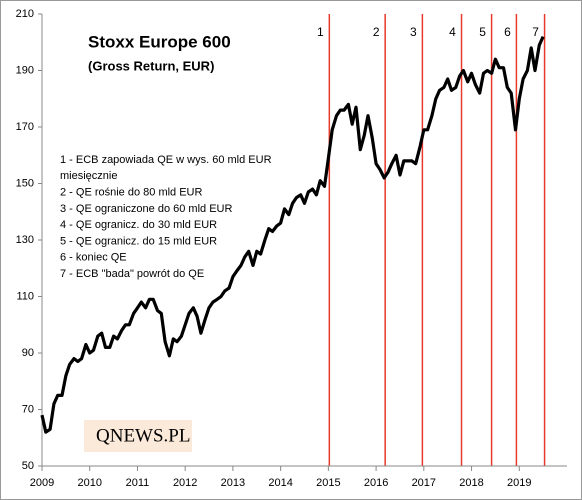 The image size is (582, 500). What do you see at coordinates (482, 32) in the screenshot?
I see `event-label: 5` at bounding box center [482, 32].